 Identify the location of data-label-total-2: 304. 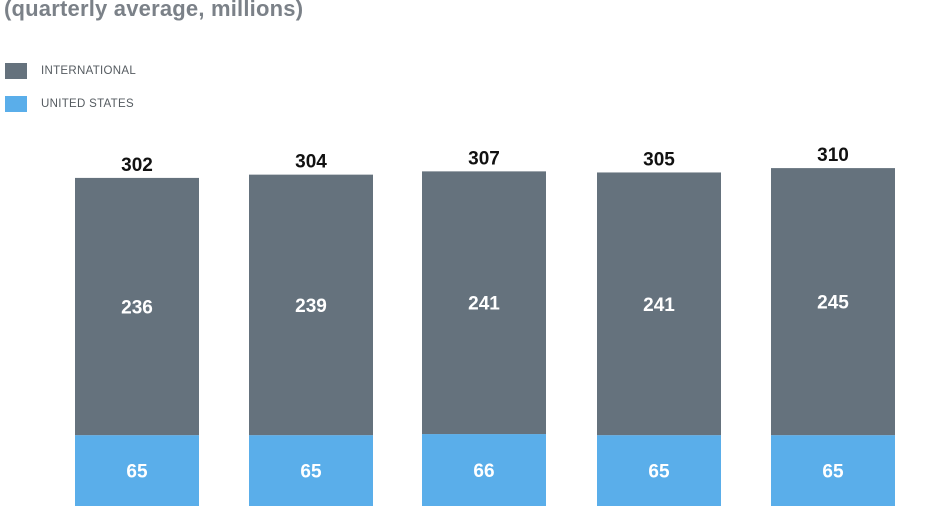
(311, 162).